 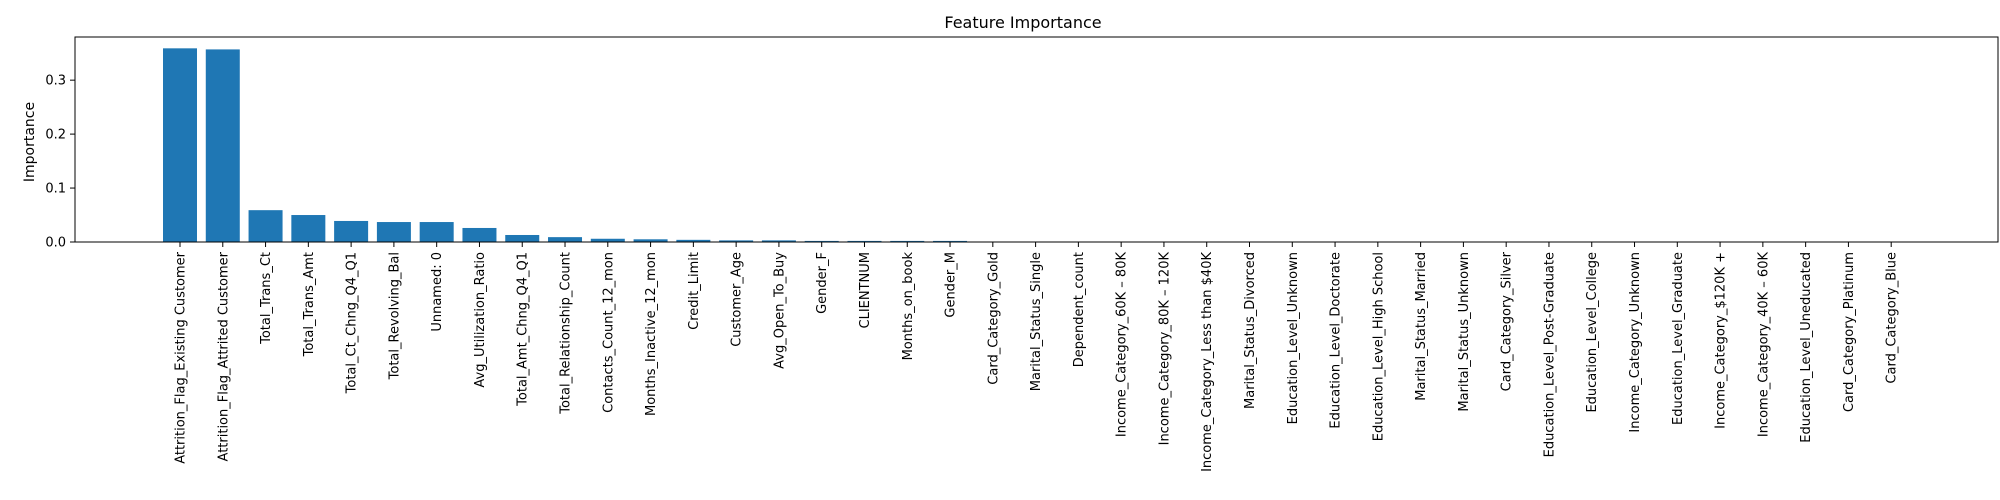 What do you see at coordinates (1336, 340) in the screenshot?
I see `x-tick-label: Education_Level_Doctorate` at bounding box center [1336, 340].